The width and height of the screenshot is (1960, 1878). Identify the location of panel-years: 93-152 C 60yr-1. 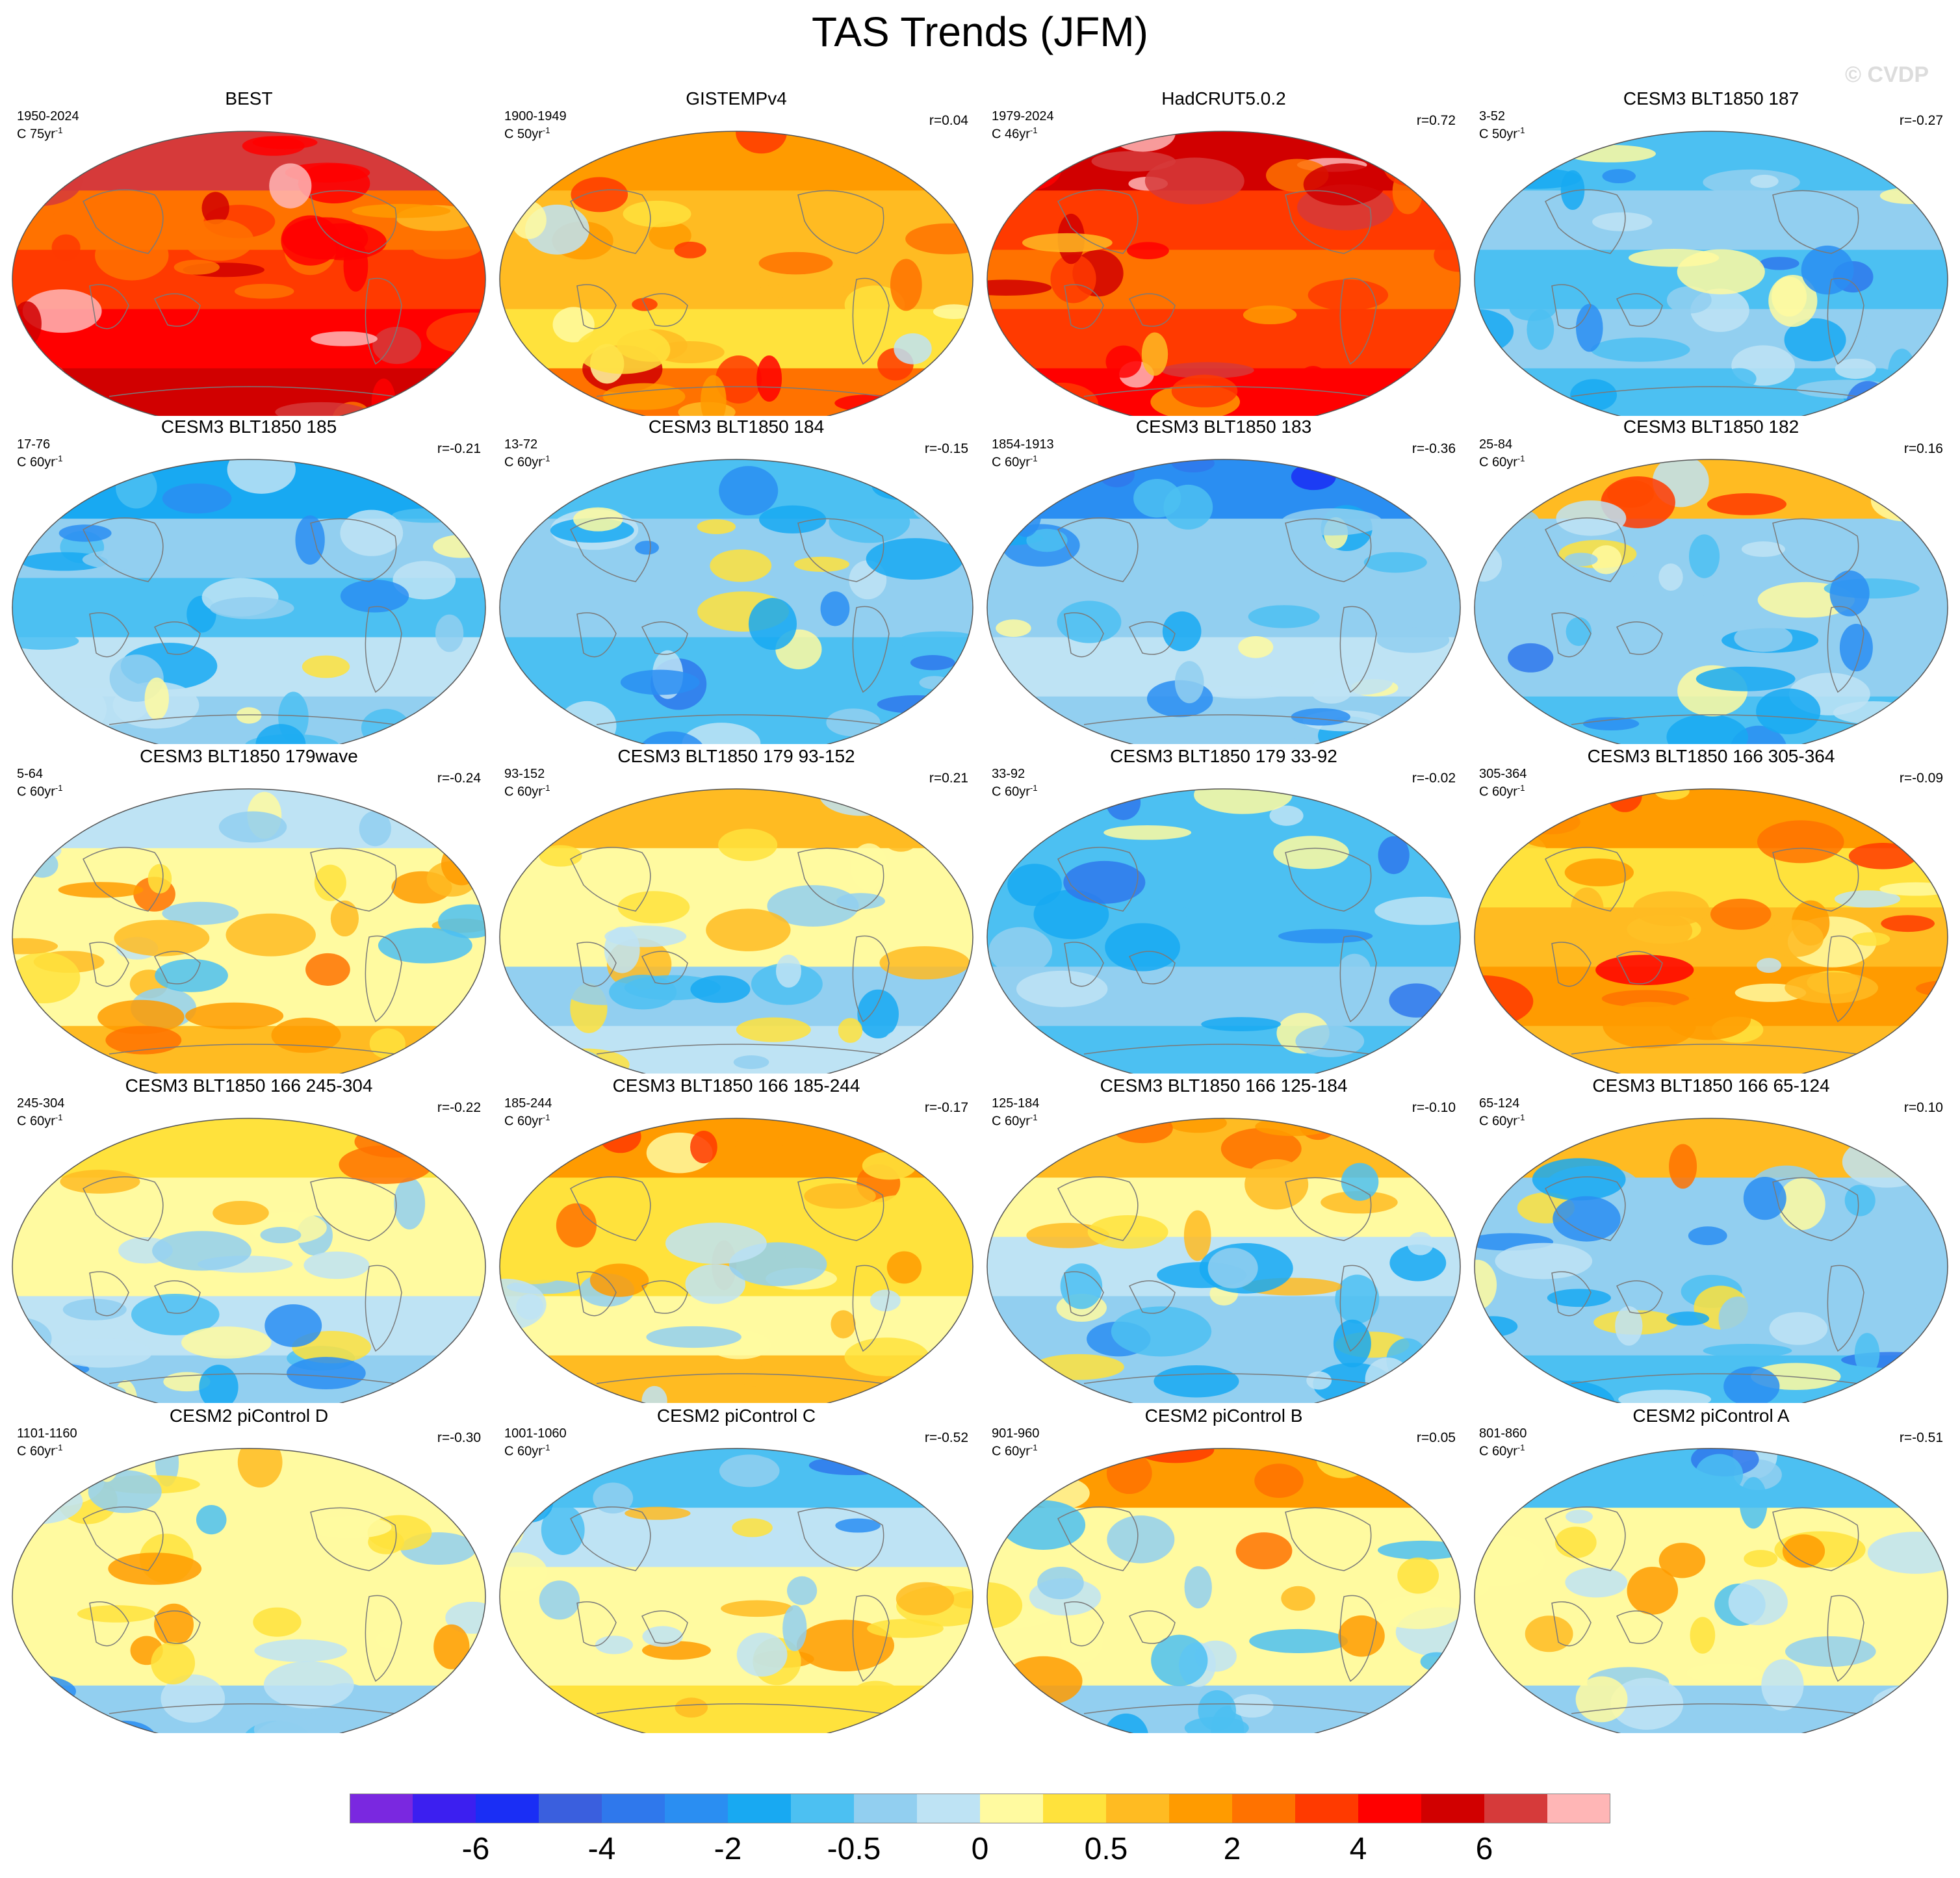
(527, 783).